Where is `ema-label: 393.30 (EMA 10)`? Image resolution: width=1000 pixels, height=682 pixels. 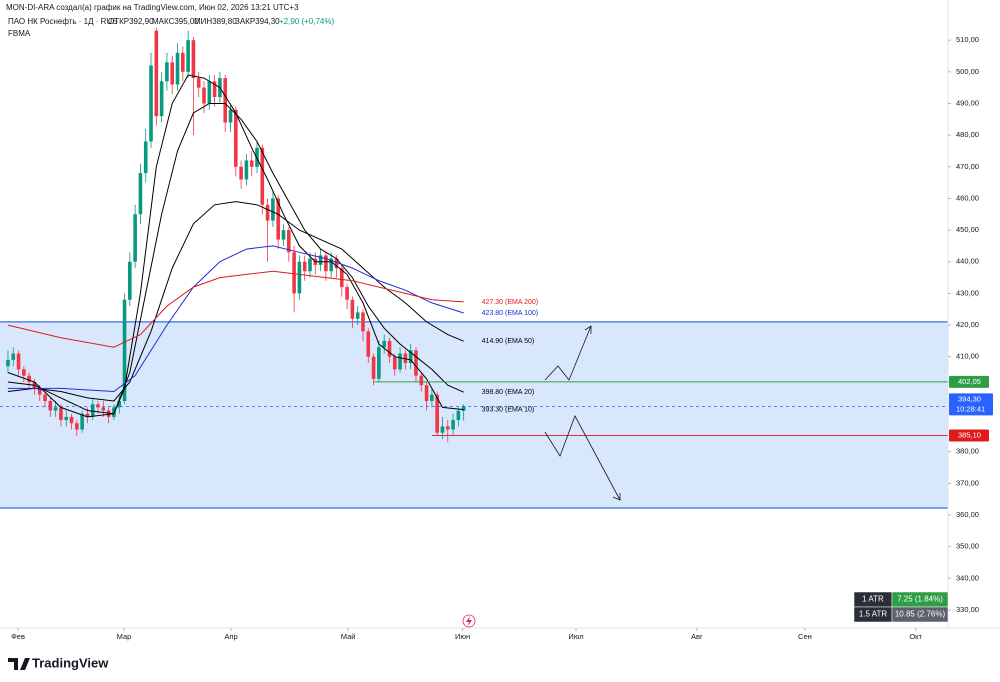 ema-label: 393.30 (EMA 10) is located at coordinates (508, 409).